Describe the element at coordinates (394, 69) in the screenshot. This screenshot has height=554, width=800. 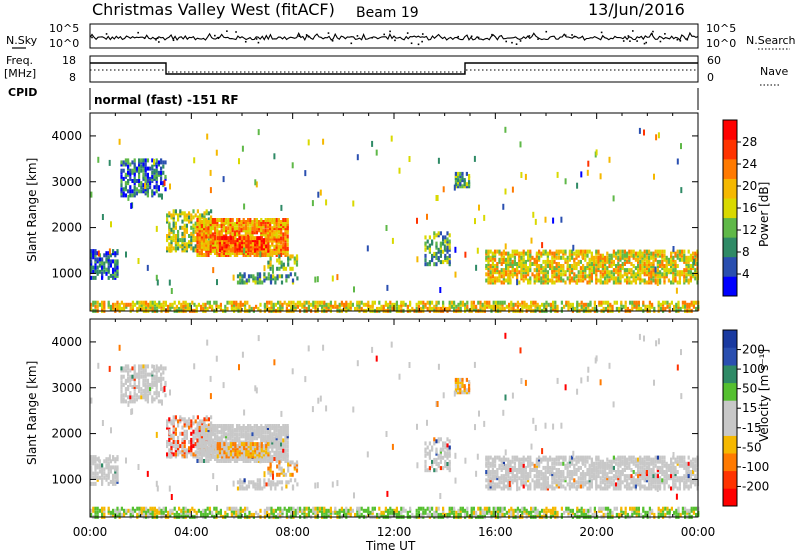
I see `freq-frame` at that location.